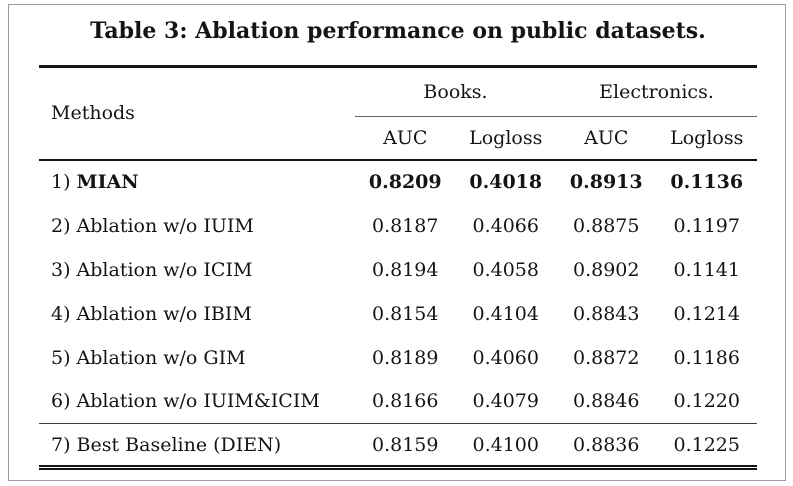 The image size is (793, 486). What do you see at coordinates (606, 401) in the screenshot?
I see `value-cell: 0.8846` at bounding box center [606, 401].